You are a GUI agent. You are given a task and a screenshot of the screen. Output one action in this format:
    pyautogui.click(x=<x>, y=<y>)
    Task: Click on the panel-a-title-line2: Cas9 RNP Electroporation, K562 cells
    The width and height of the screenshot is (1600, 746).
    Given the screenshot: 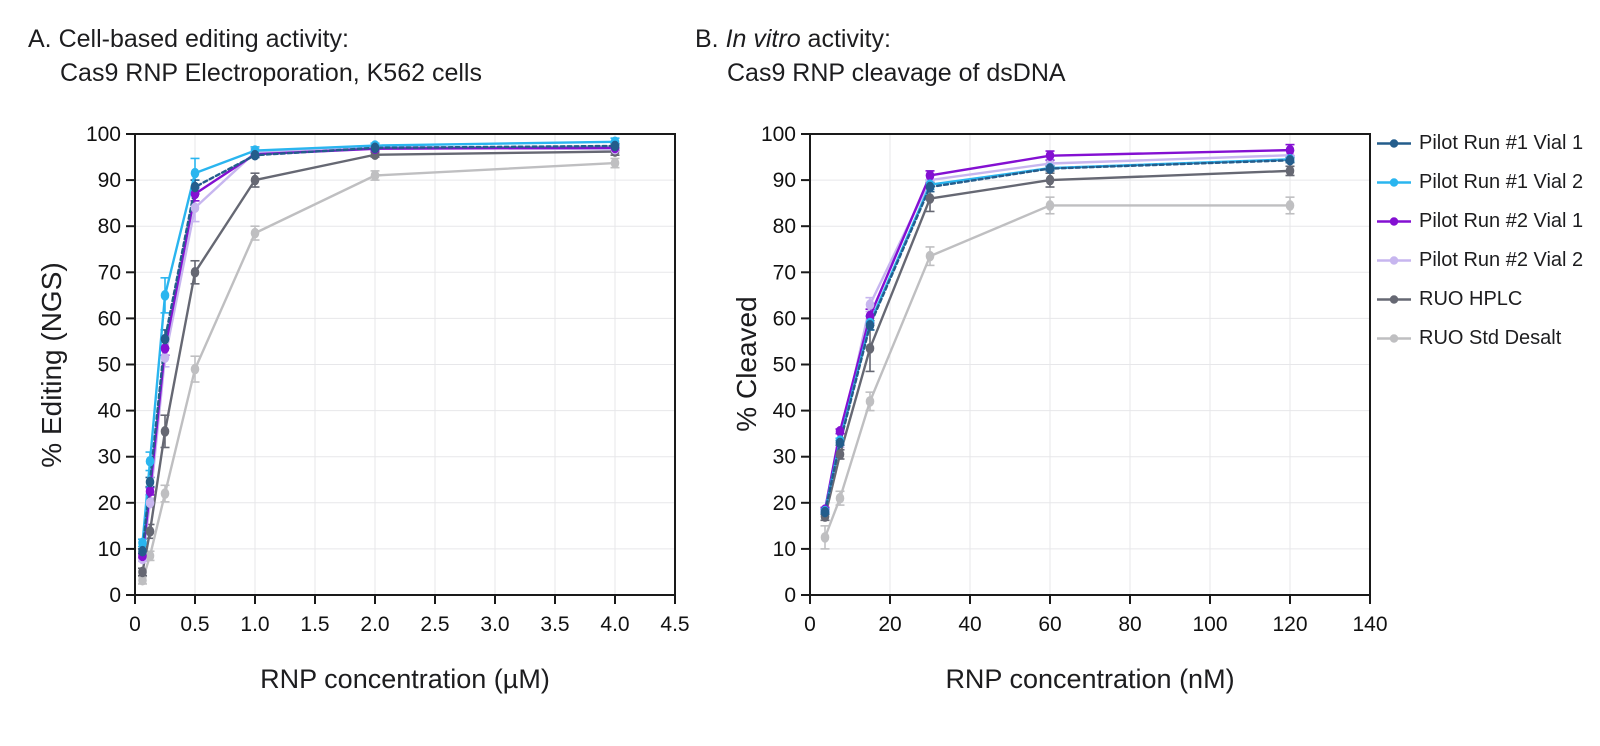 What is the action you would take?
    pyautogui.click(x=271, y=73)
    